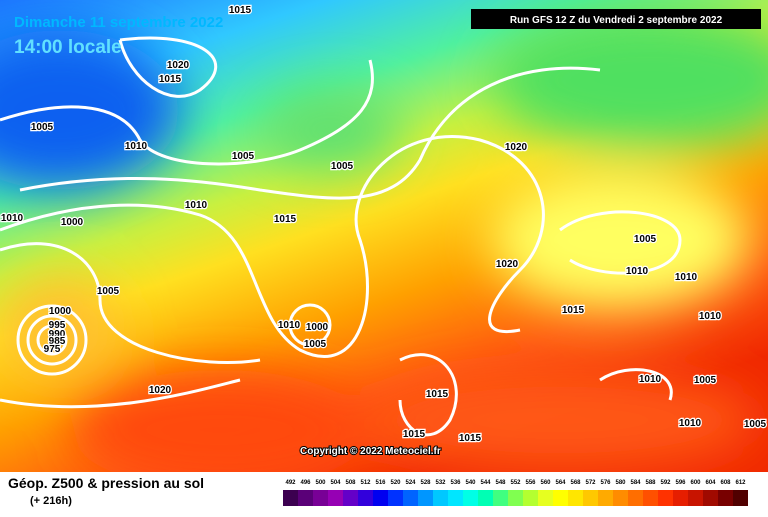 The image size is (768, 517). What do you see at coordinates (425, 483) in the screenshot?
I see `scale-label: 528` at bounding box center [425, 483].